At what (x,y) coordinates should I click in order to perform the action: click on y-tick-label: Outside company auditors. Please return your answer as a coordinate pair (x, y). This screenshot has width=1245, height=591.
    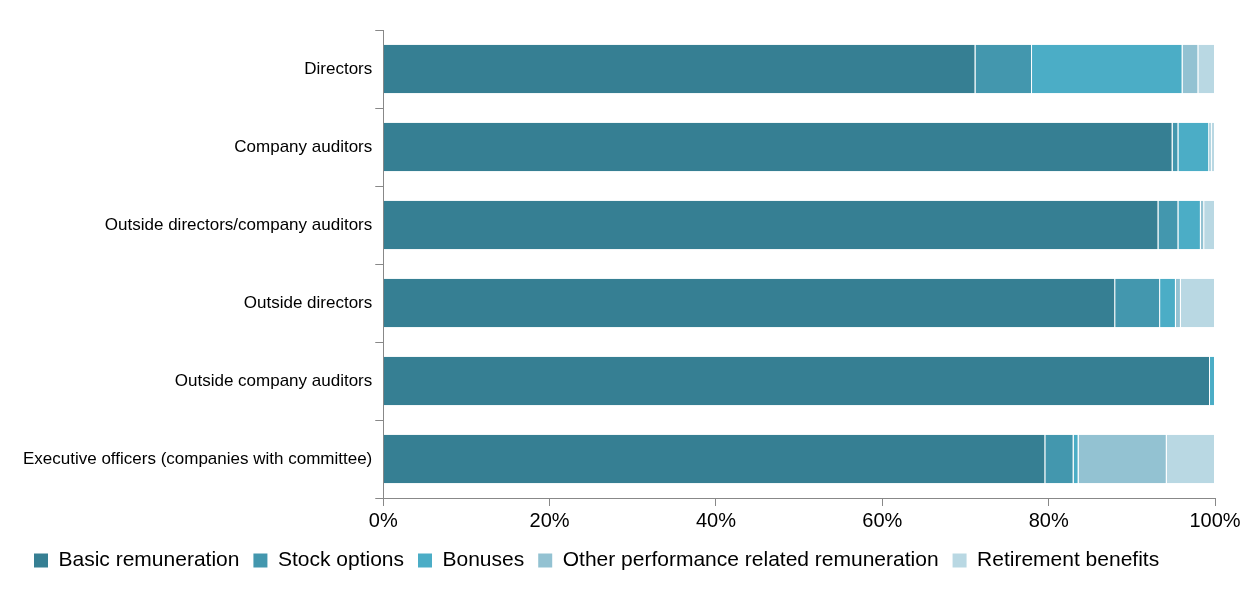
    Looking at the image, I should click on (273, 380).